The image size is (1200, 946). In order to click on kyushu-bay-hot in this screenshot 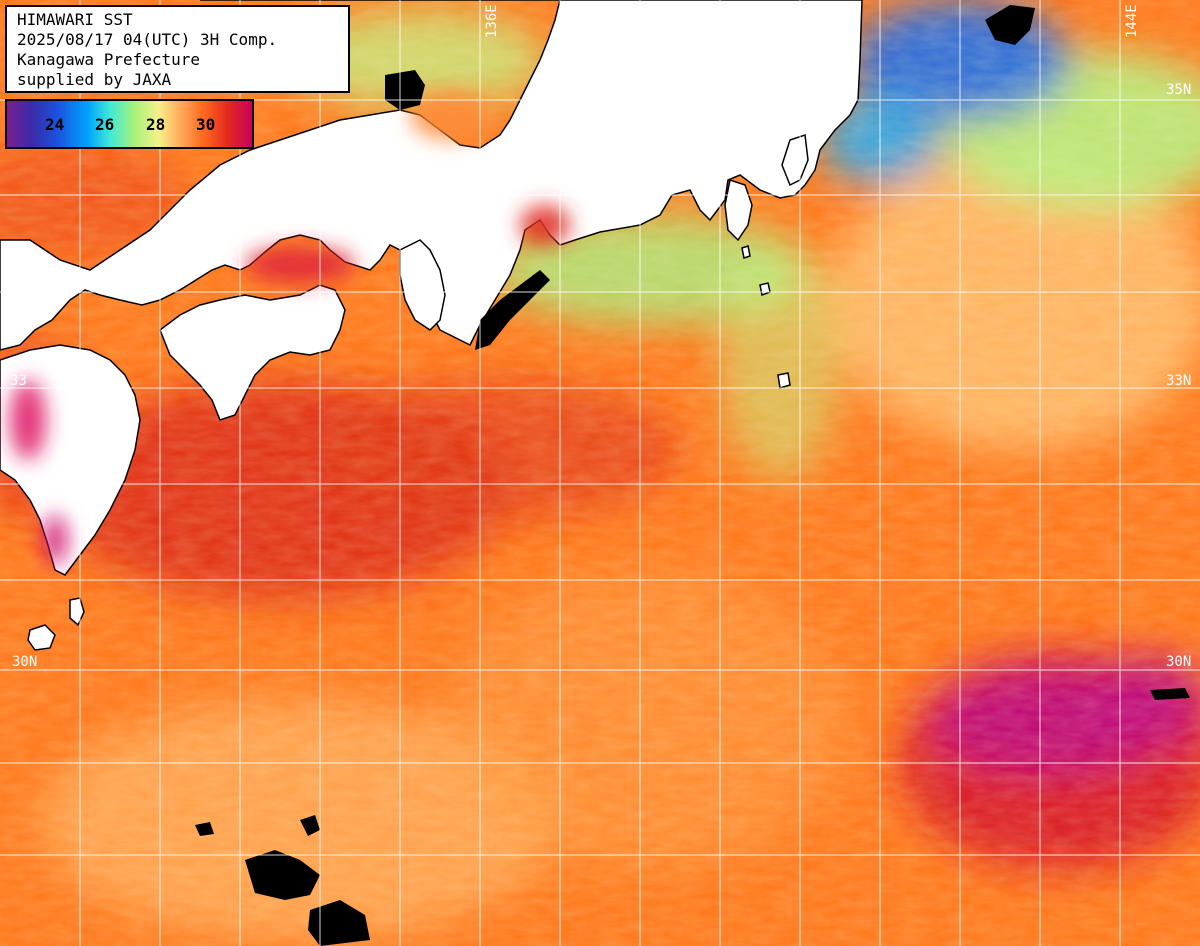, I will do `click(28, 420)`.